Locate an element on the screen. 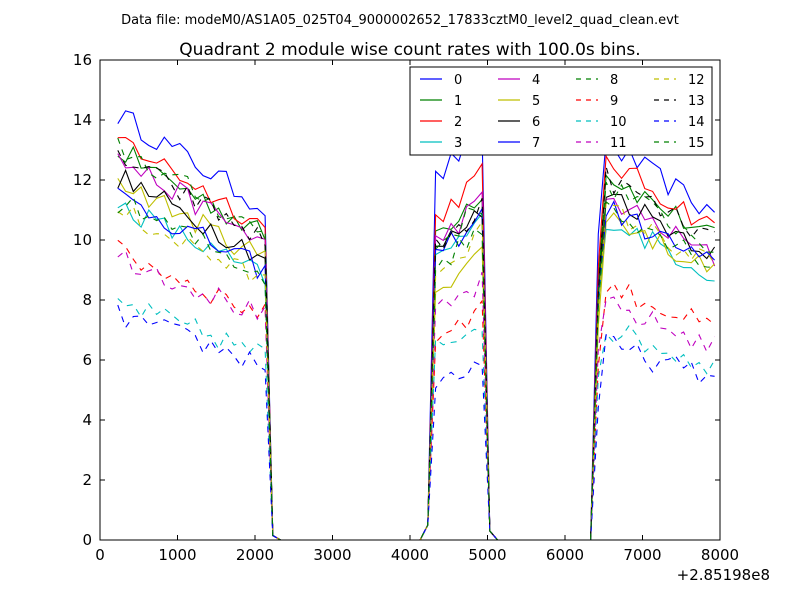 The width and height of the screenshot is (800, 600). legend-label-15: 15 is located at coordinates (696, 143).